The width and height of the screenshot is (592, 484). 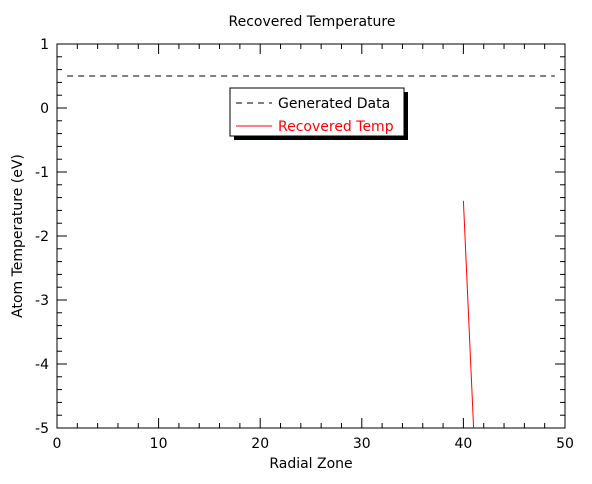 What do you see at coordinates (565, 444) in the screenshot?
I see `x-tick-label: 50` at bounding box center [565, 444].